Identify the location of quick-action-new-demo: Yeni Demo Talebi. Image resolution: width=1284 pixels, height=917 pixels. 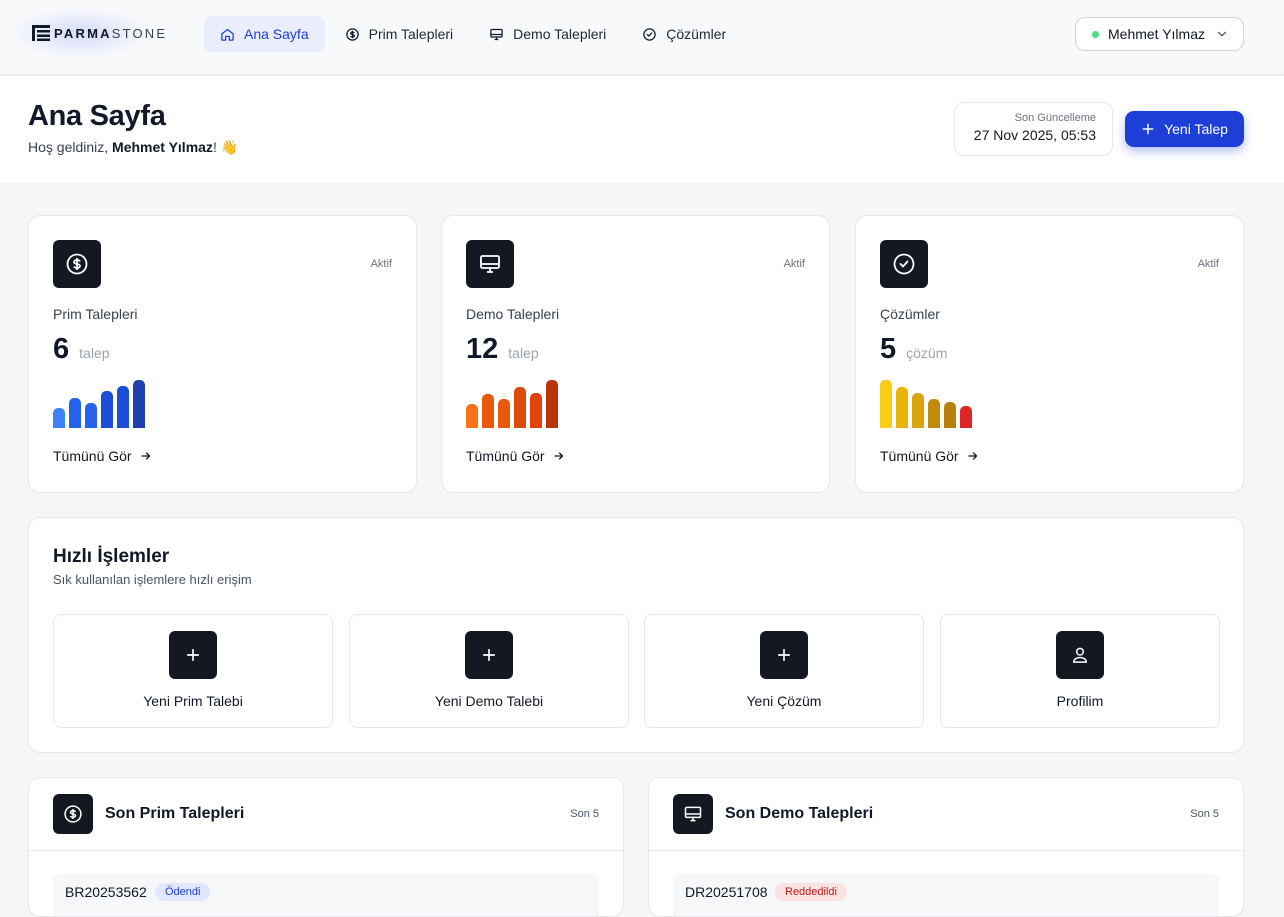
(489, 671).